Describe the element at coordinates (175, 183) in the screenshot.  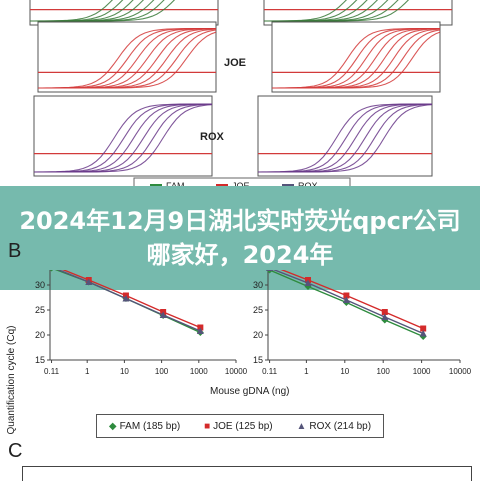
I see `top-legend-label: FAM` at that location.